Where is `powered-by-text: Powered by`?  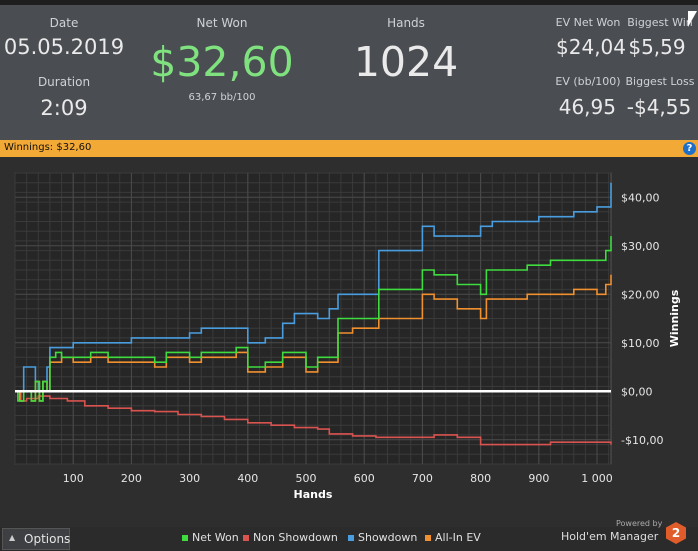
powered-by-text: Powered by is located at coordinates (639, 523).